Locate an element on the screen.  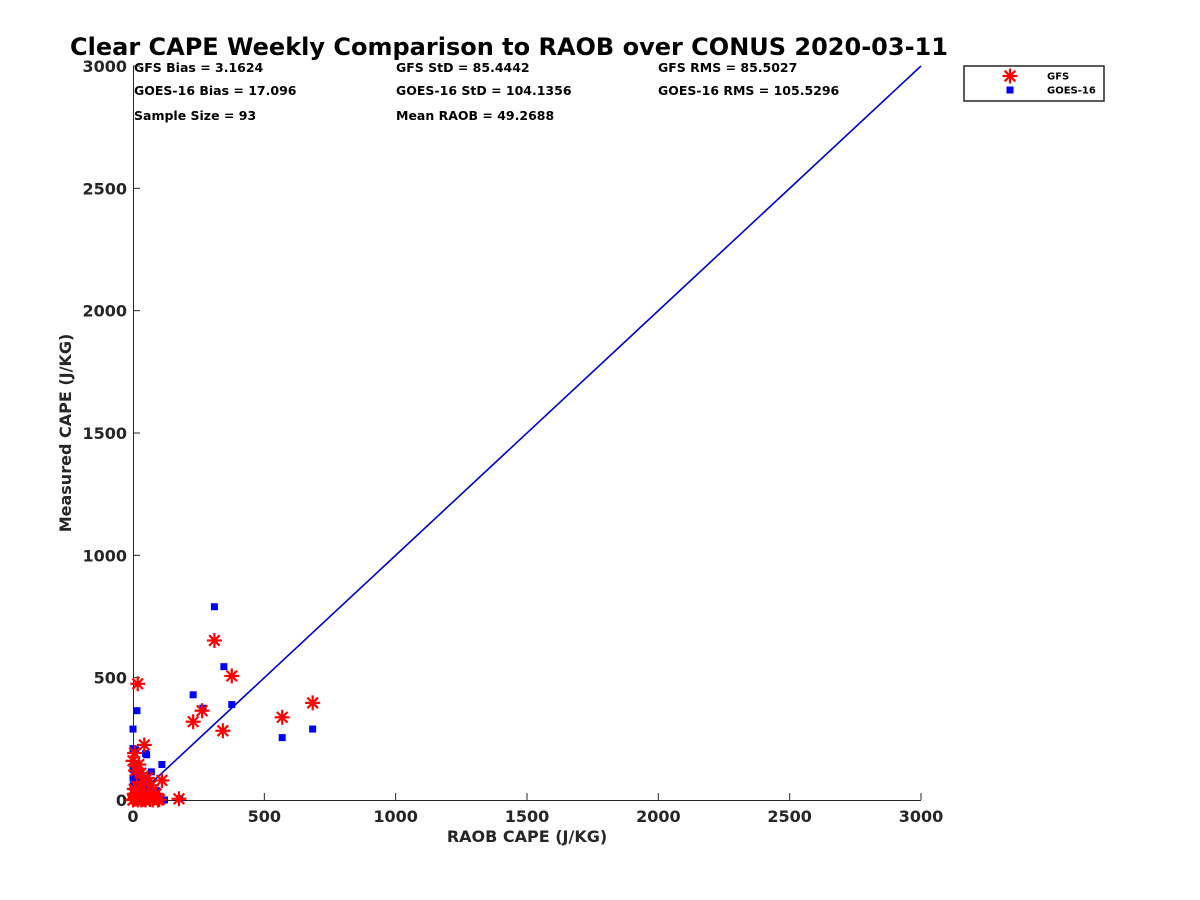
stat-text: GFS StD = 85.4442 is located at coordinates (463, 67).